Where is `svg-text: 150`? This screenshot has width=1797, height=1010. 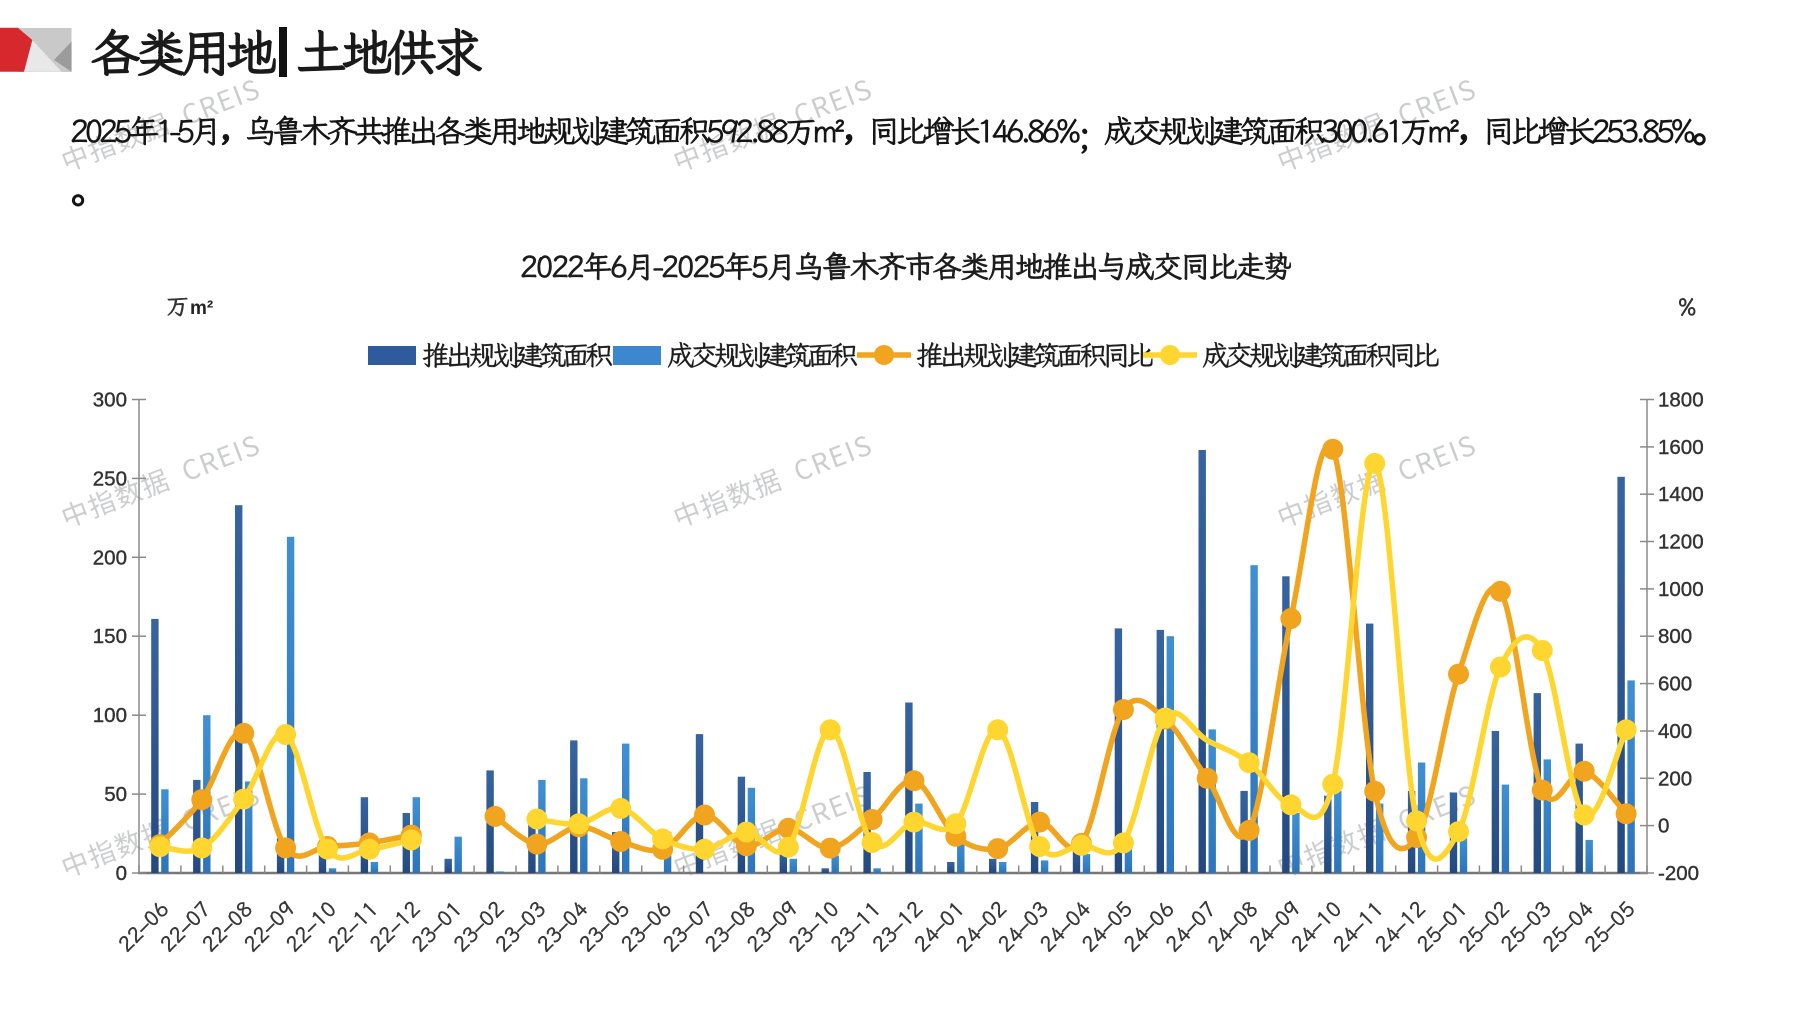
svg-text: 150 is located at coordinates (110, 636).